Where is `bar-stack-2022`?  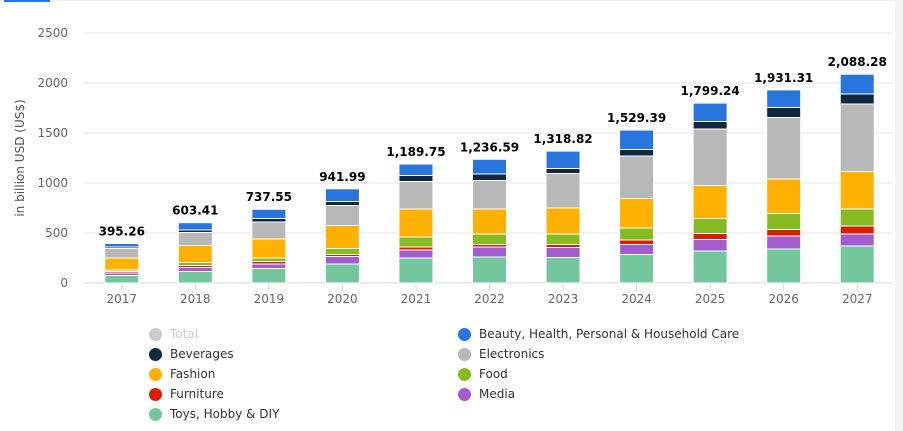
bar-stack-2022 is located at coordinates (489, 221).